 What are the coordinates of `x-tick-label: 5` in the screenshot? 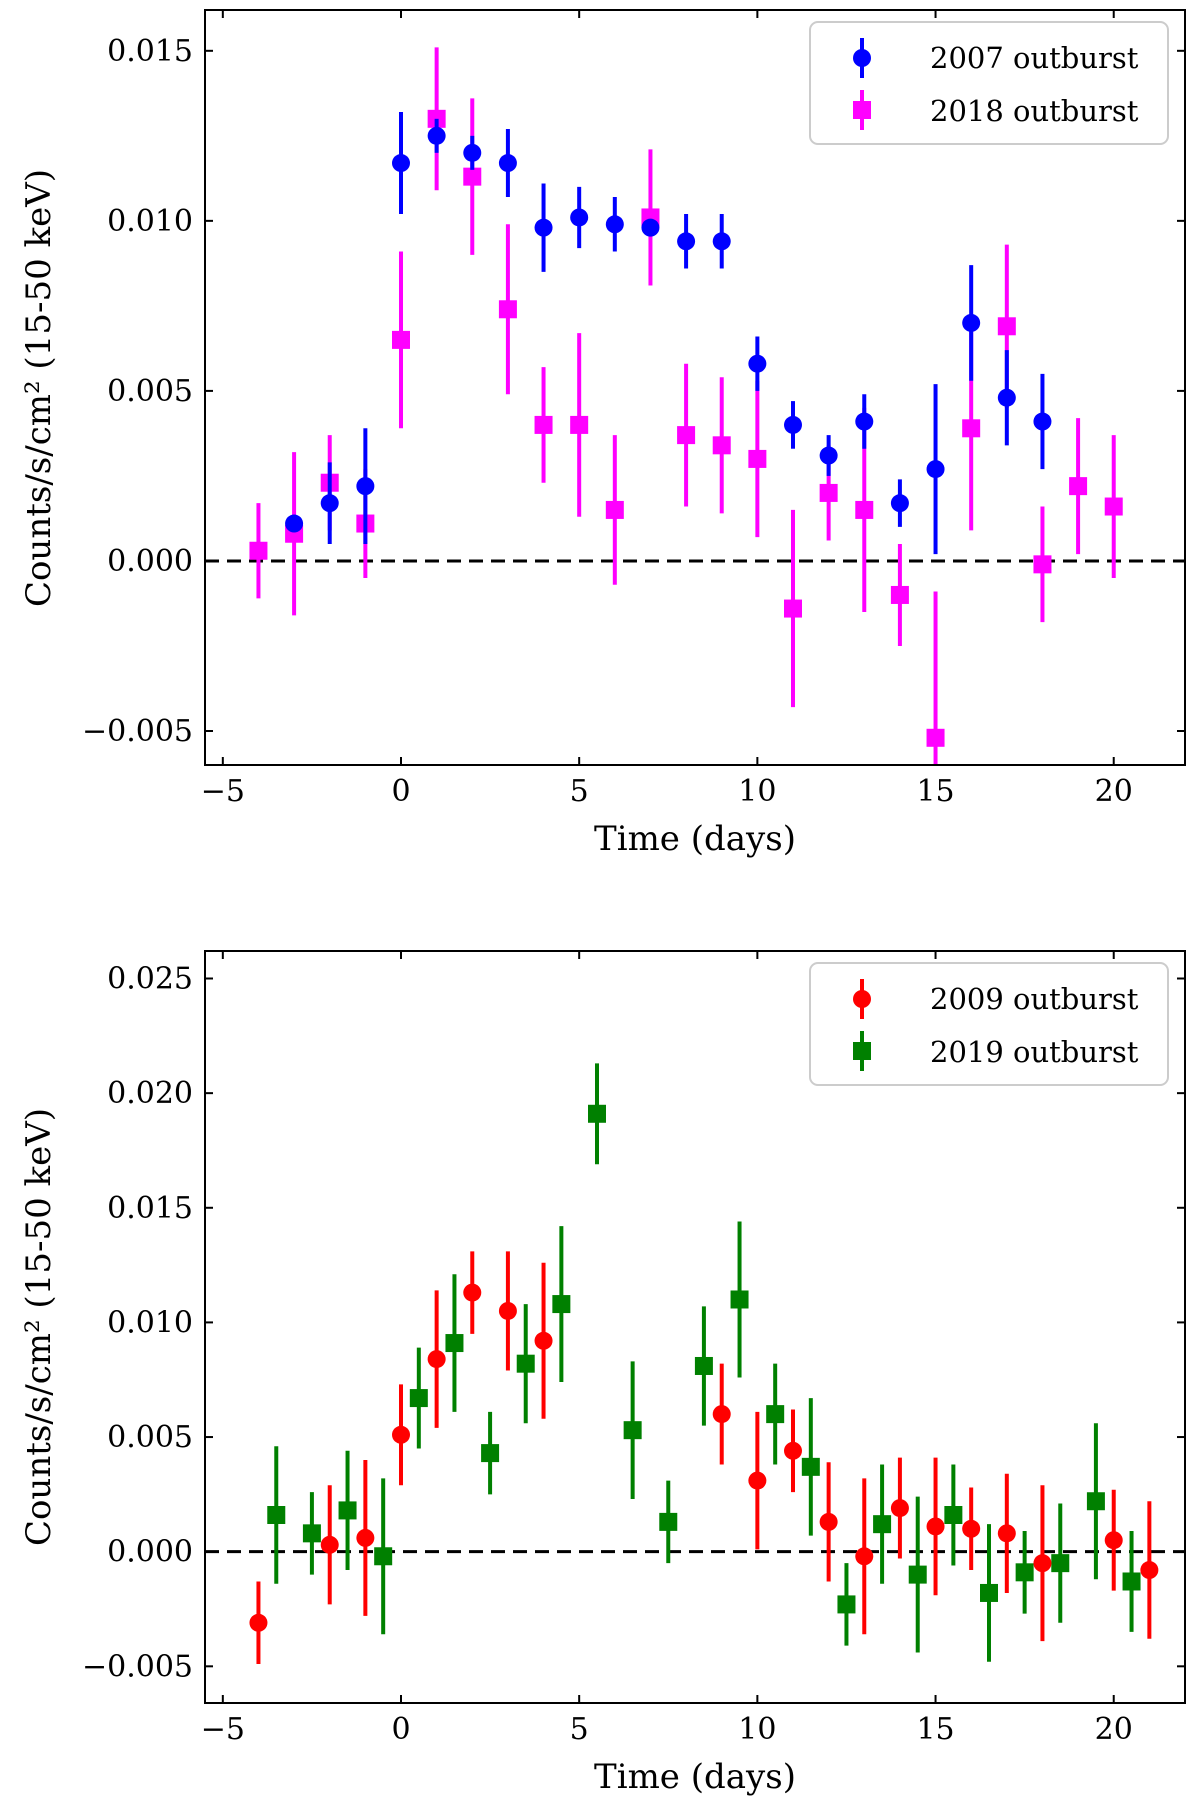 It's located at (579, 791).